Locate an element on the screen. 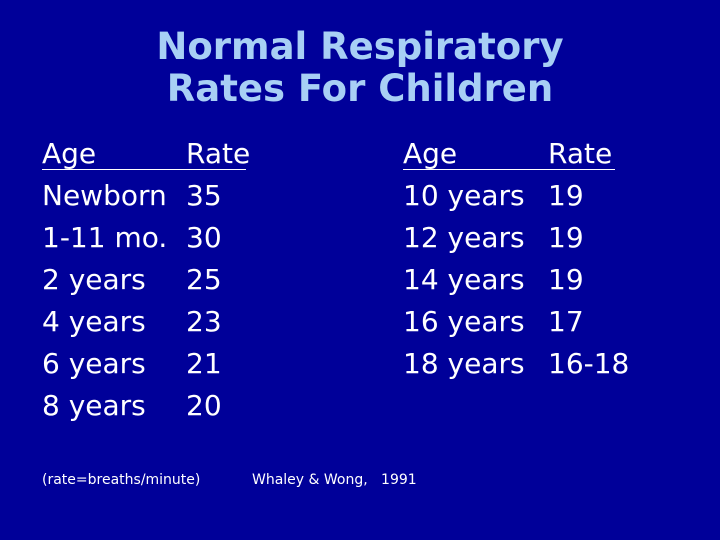 Image resolution: width=720 pixels, height=540 pixels. right-age-header: Age is located at coordinates (430, 153).